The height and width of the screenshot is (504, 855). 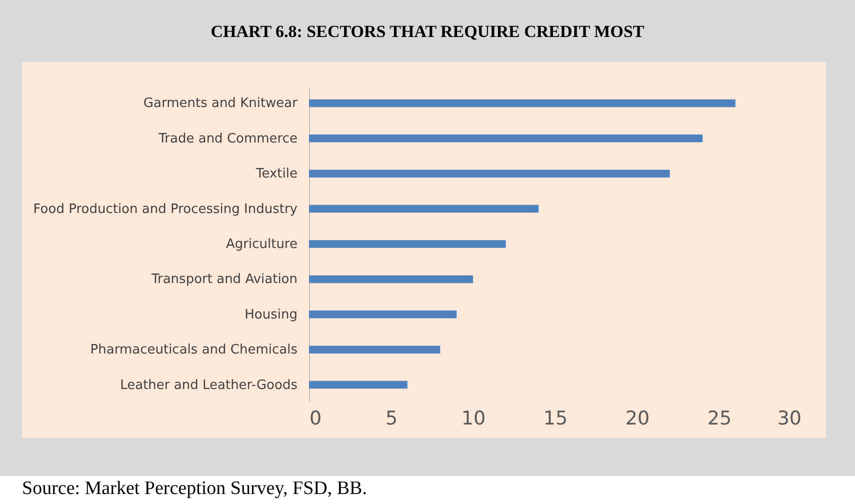 What do you see at coordinates (220, 104) in the screenshot?
I see `y-tick-label: Garments and Knitwear` at bounding box center [220, 104].